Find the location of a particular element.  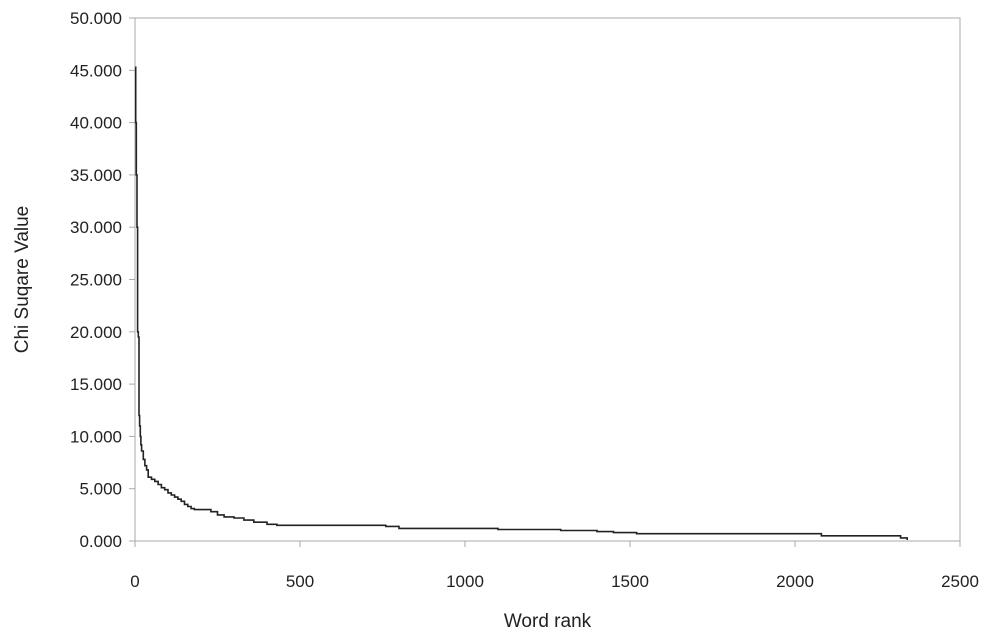

x-tick-label: 1500 is located at coordinates (630, 581).